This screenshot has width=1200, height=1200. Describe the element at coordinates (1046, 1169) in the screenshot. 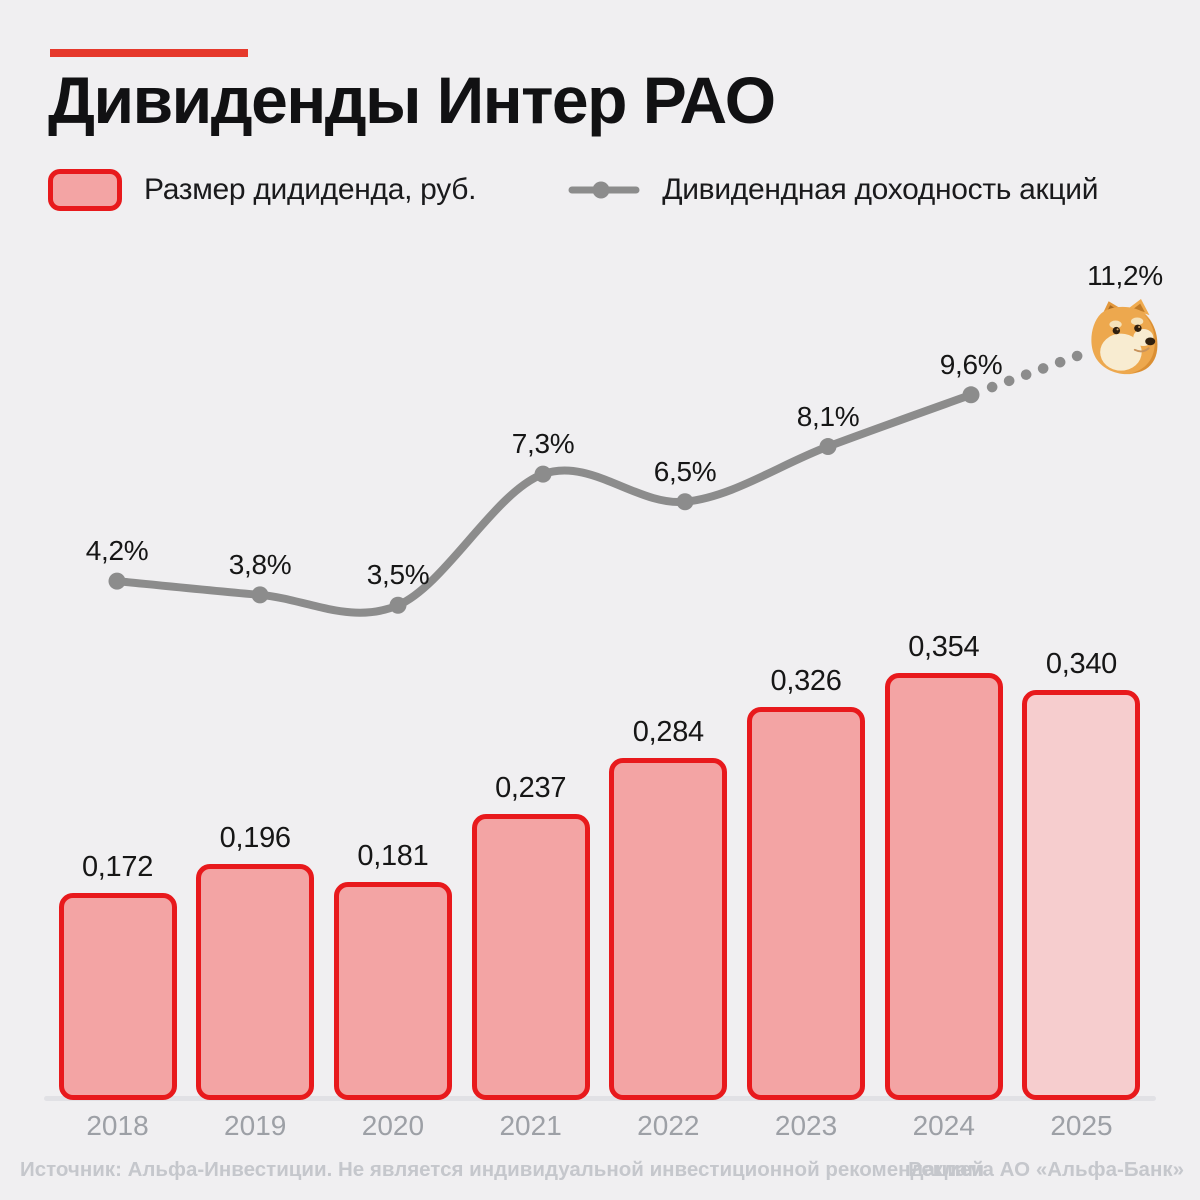

I see `ad-note: Реклама АО «Альфа-Банк»` at that location.